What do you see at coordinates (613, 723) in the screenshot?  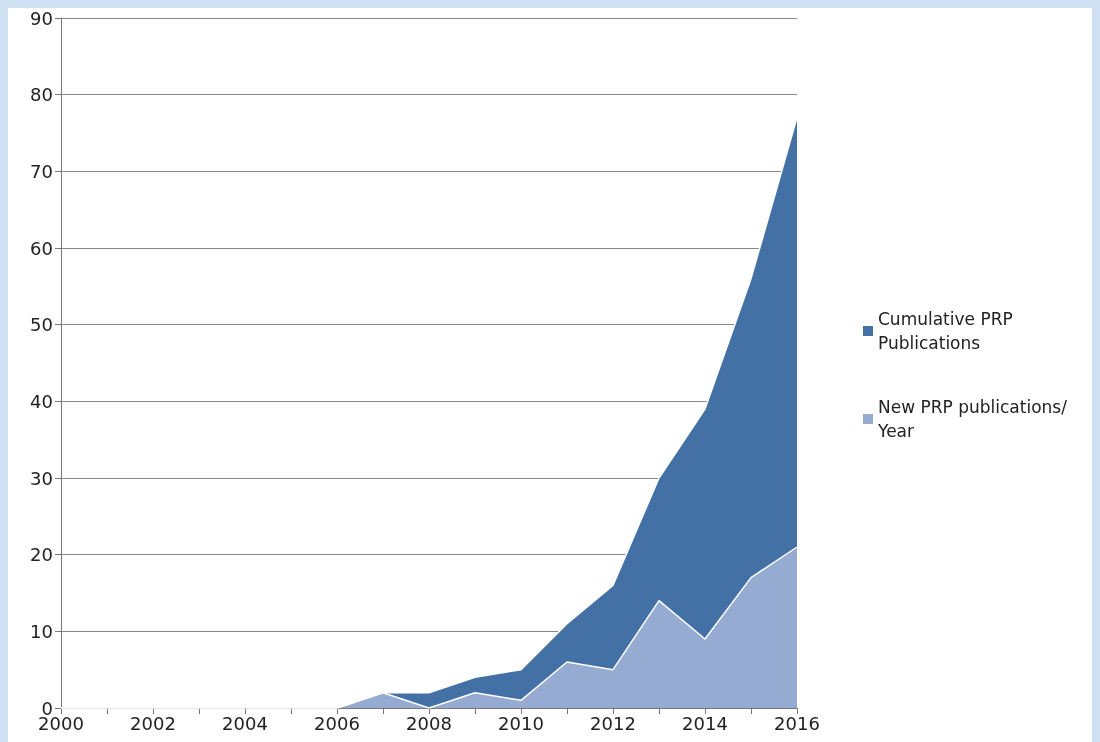 I see `x-tick-label: 2012` at bounding box center [613, 723].